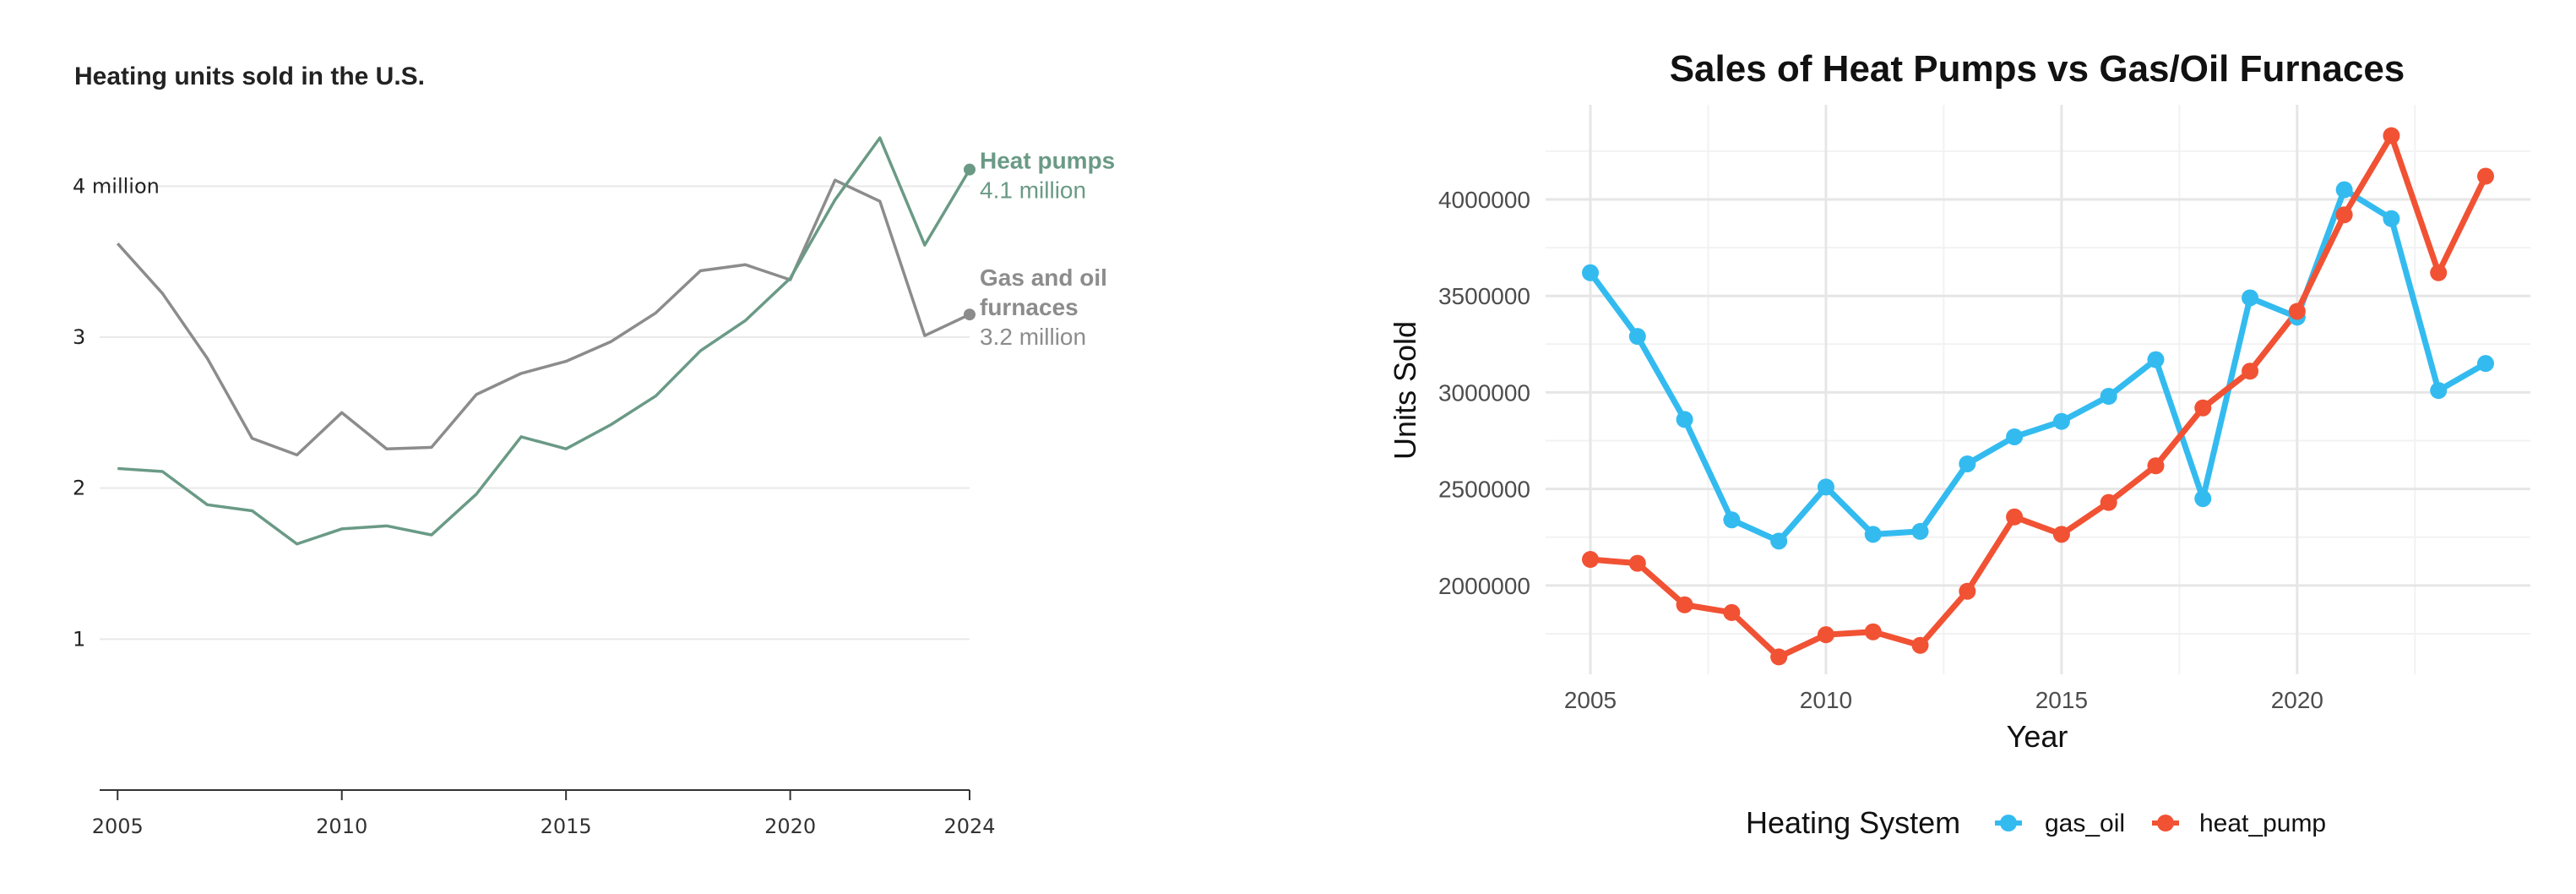  What do you see at coordinates (79, 639) in the screenshot?
I see `left-y-tick-label: 1` at bounding box center [79, 639].